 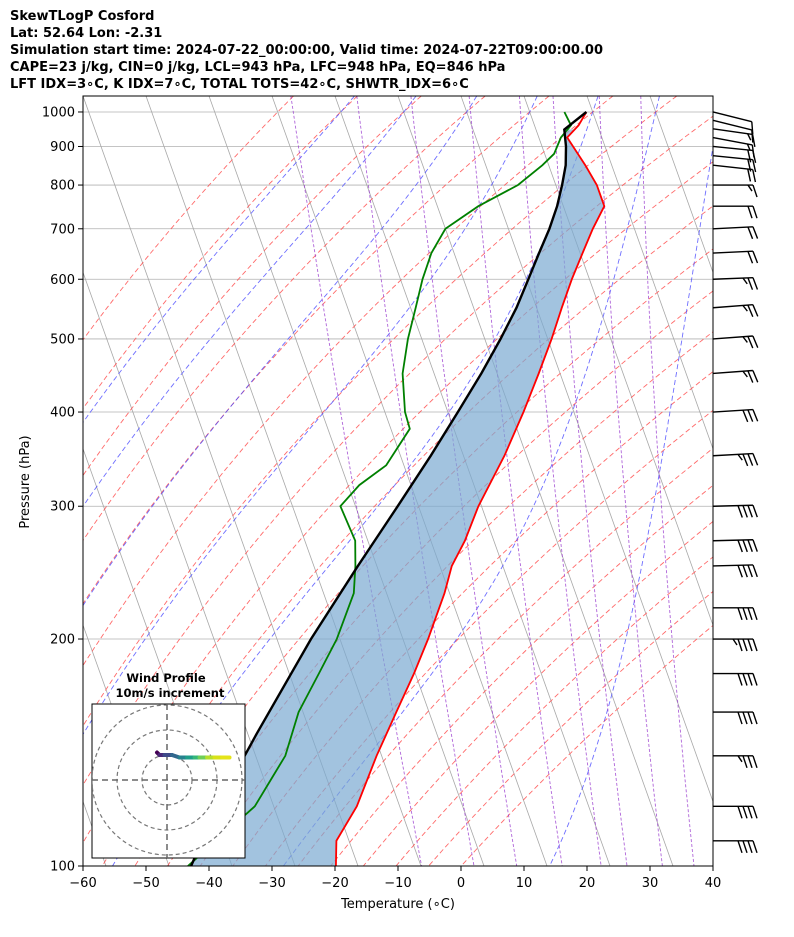 What do you see at coordinates (58, 112) in the screenshot?
I see `y-tick-label: 1000` at bounding box center [58, 112].